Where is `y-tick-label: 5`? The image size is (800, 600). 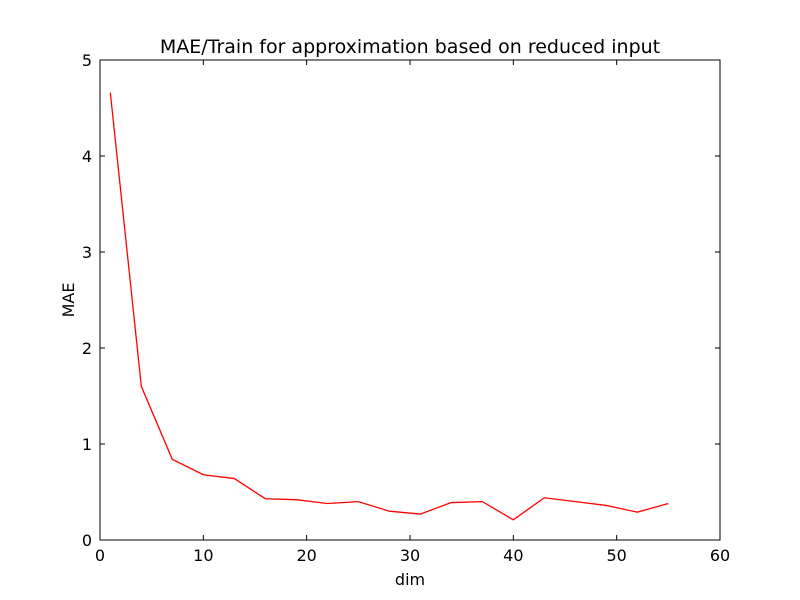 y-tick-label: 5 is located at coordinates (87, 60).